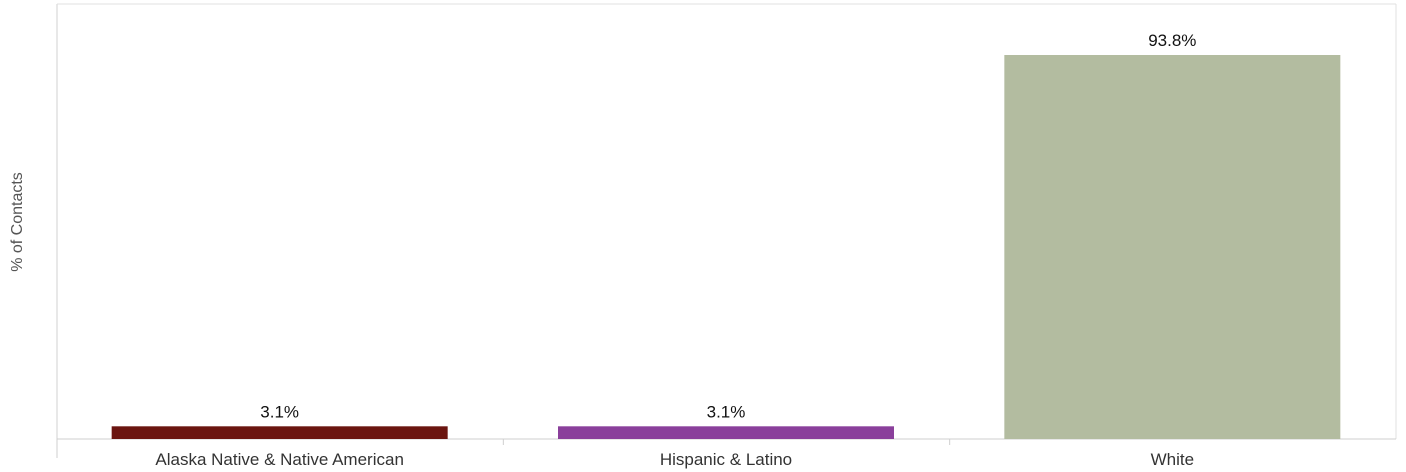 The height and width of the screenshot is (472, 1406). Describe the element at coordinates (503, 448) in the screenshot. I see `x-axis-ticks` at that location.